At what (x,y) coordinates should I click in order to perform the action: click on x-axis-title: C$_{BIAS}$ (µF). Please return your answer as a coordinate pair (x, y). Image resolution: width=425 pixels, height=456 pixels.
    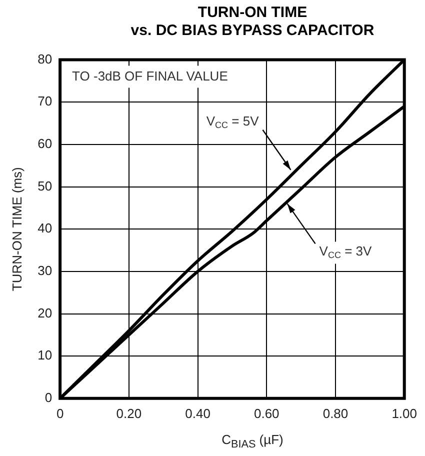
    Looking at the image, I should click on (252, 441).